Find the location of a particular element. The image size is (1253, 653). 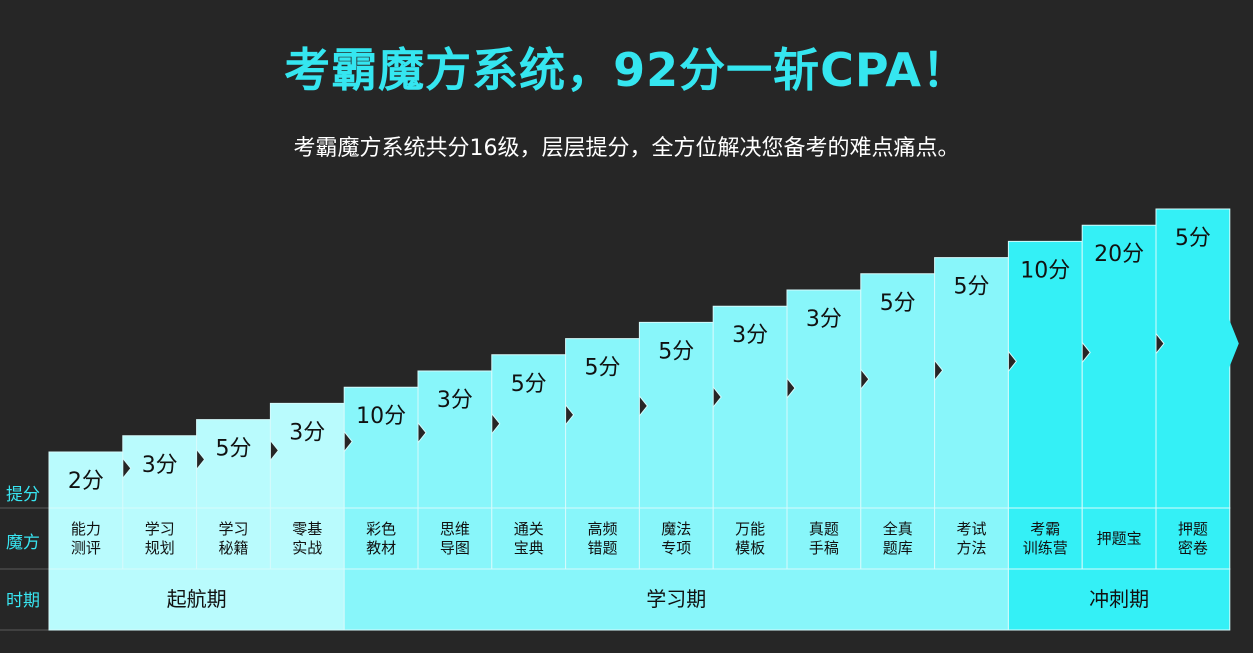

score-label: 2分 is located at coordinates (86, 481).